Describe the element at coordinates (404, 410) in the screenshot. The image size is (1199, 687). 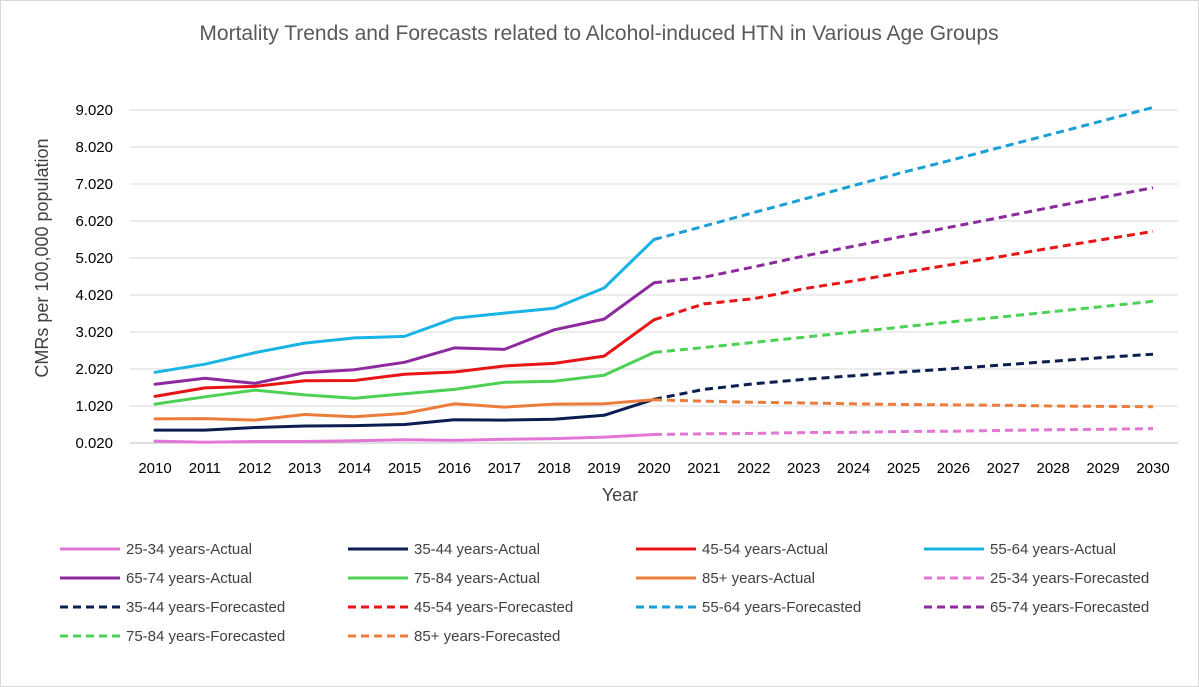
I see `series-line-85-years-actual` at that location.